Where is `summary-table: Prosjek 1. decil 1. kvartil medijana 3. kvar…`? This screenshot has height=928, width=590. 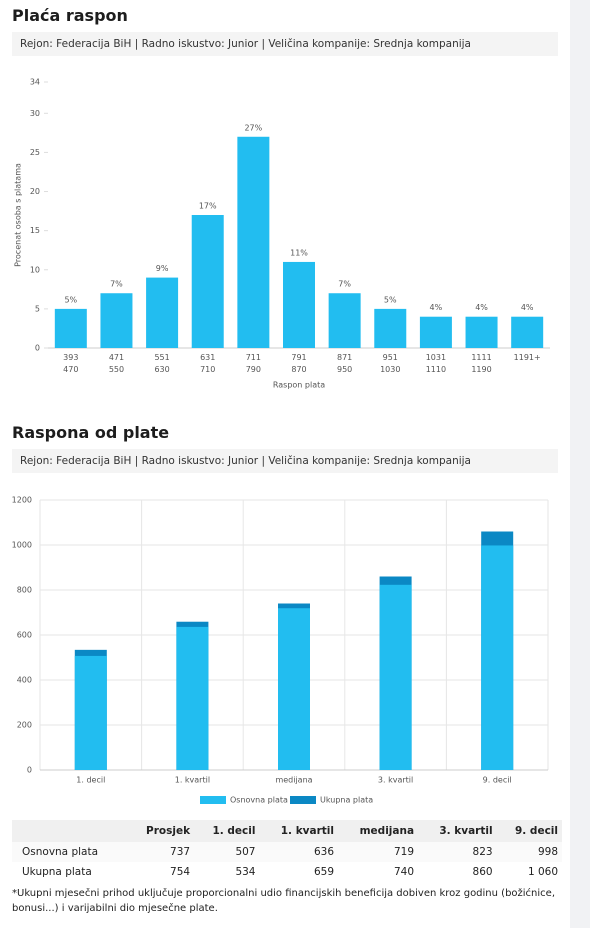 summary-table: Prosjek 1. decil 1. kvartil medijana 3. kvar… is located at coordinates (287, 851).